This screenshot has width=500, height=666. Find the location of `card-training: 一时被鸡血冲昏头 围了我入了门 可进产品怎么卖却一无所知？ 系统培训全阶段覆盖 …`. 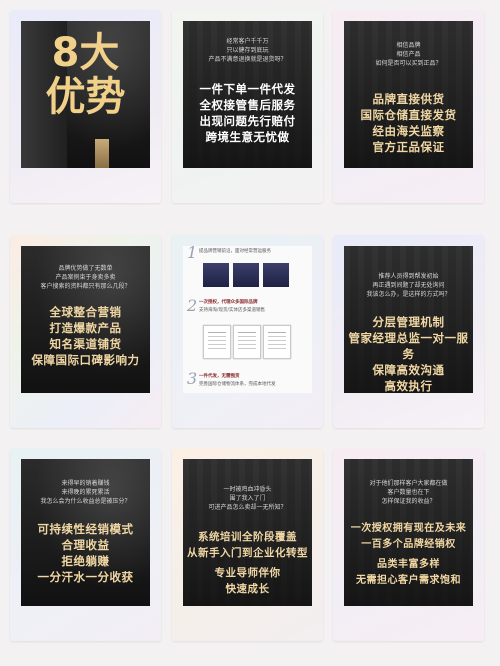

card-training: 一时被鸡血冲昏头 围了我入了门 可进产品怎么卖却一无所知？ 系统培训全阶段覆盖 … is located at coordinates (247, 544).